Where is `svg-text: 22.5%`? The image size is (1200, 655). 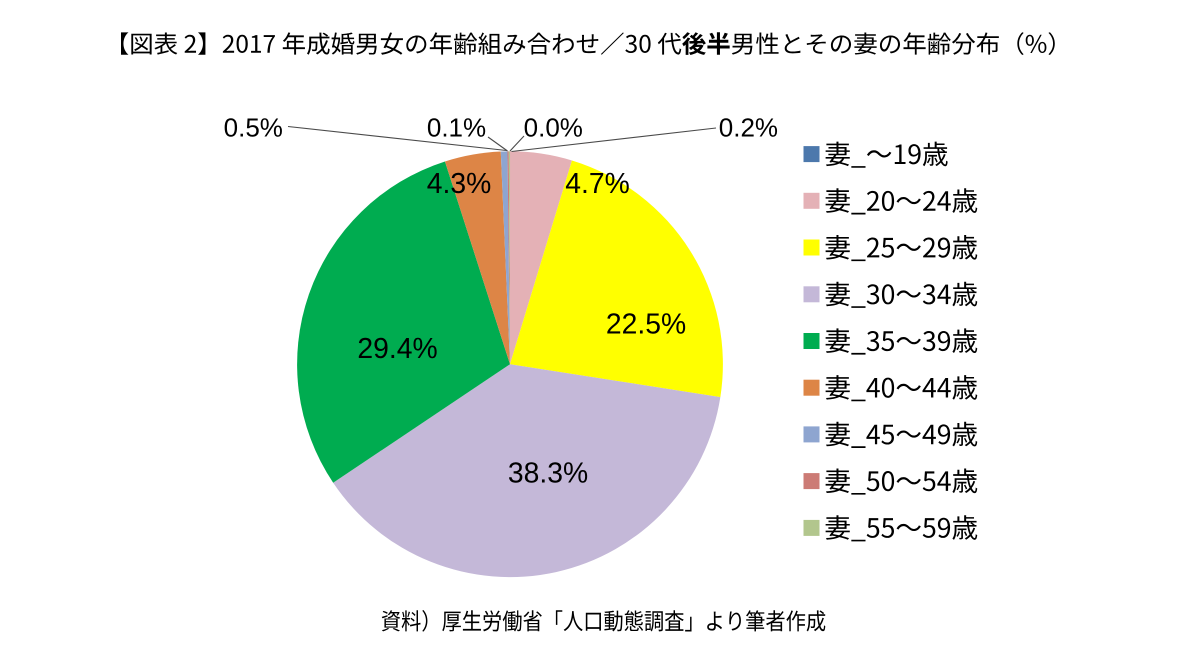 svg-text: 22.5% is located at coordinates (646, 324).